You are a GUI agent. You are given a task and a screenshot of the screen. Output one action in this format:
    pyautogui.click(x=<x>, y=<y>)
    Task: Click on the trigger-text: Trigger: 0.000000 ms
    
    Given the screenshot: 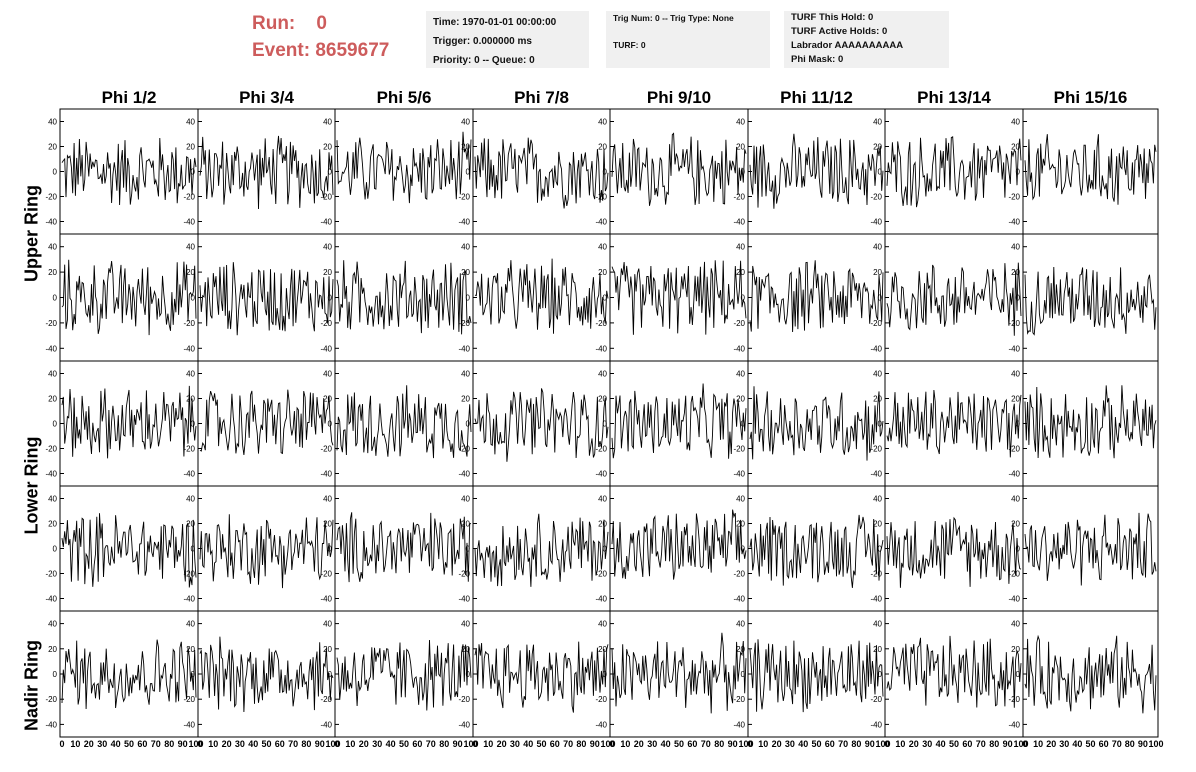 What is the action you would take?
    pyautogui.click(x=482, y=41)
    